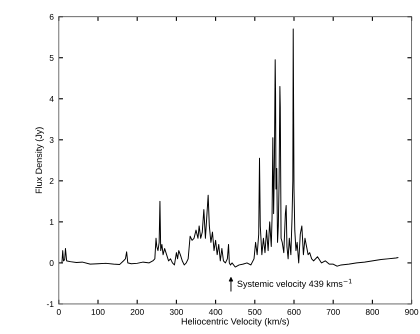  Describe the element at coordinates (215, 312) in the screenshot. I see `x-tick-label: 400` at that location.